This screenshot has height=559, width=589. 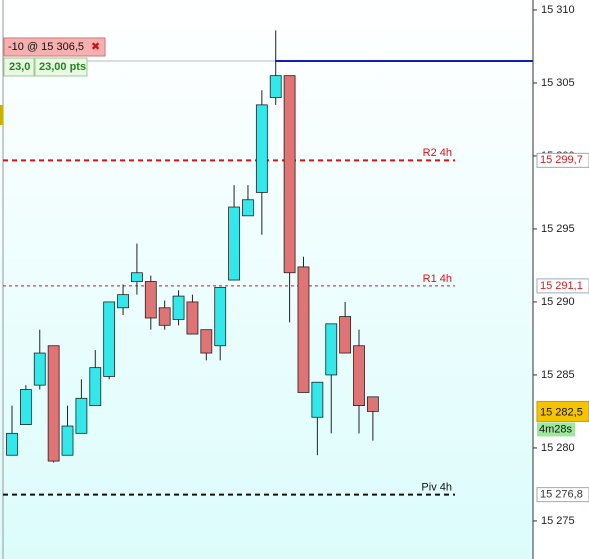 What do you see at coordinates (46, 47) in the screenshot?
I see `order-label: -10 @ 15 306,5` at bounding box center [46, 47].